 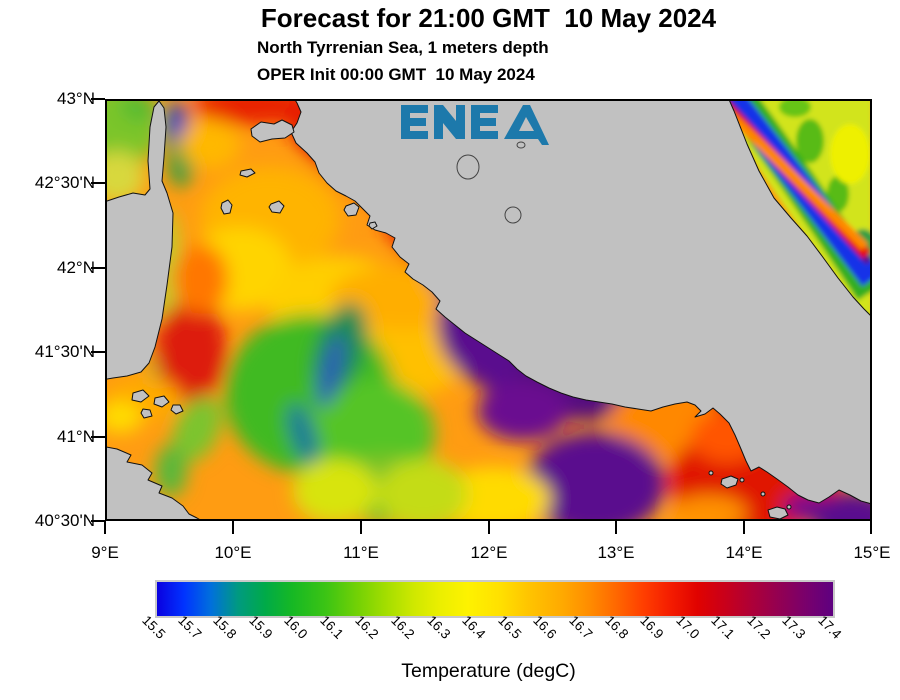 I want to click on logo-letter-e1, so click(x=414, y=122).